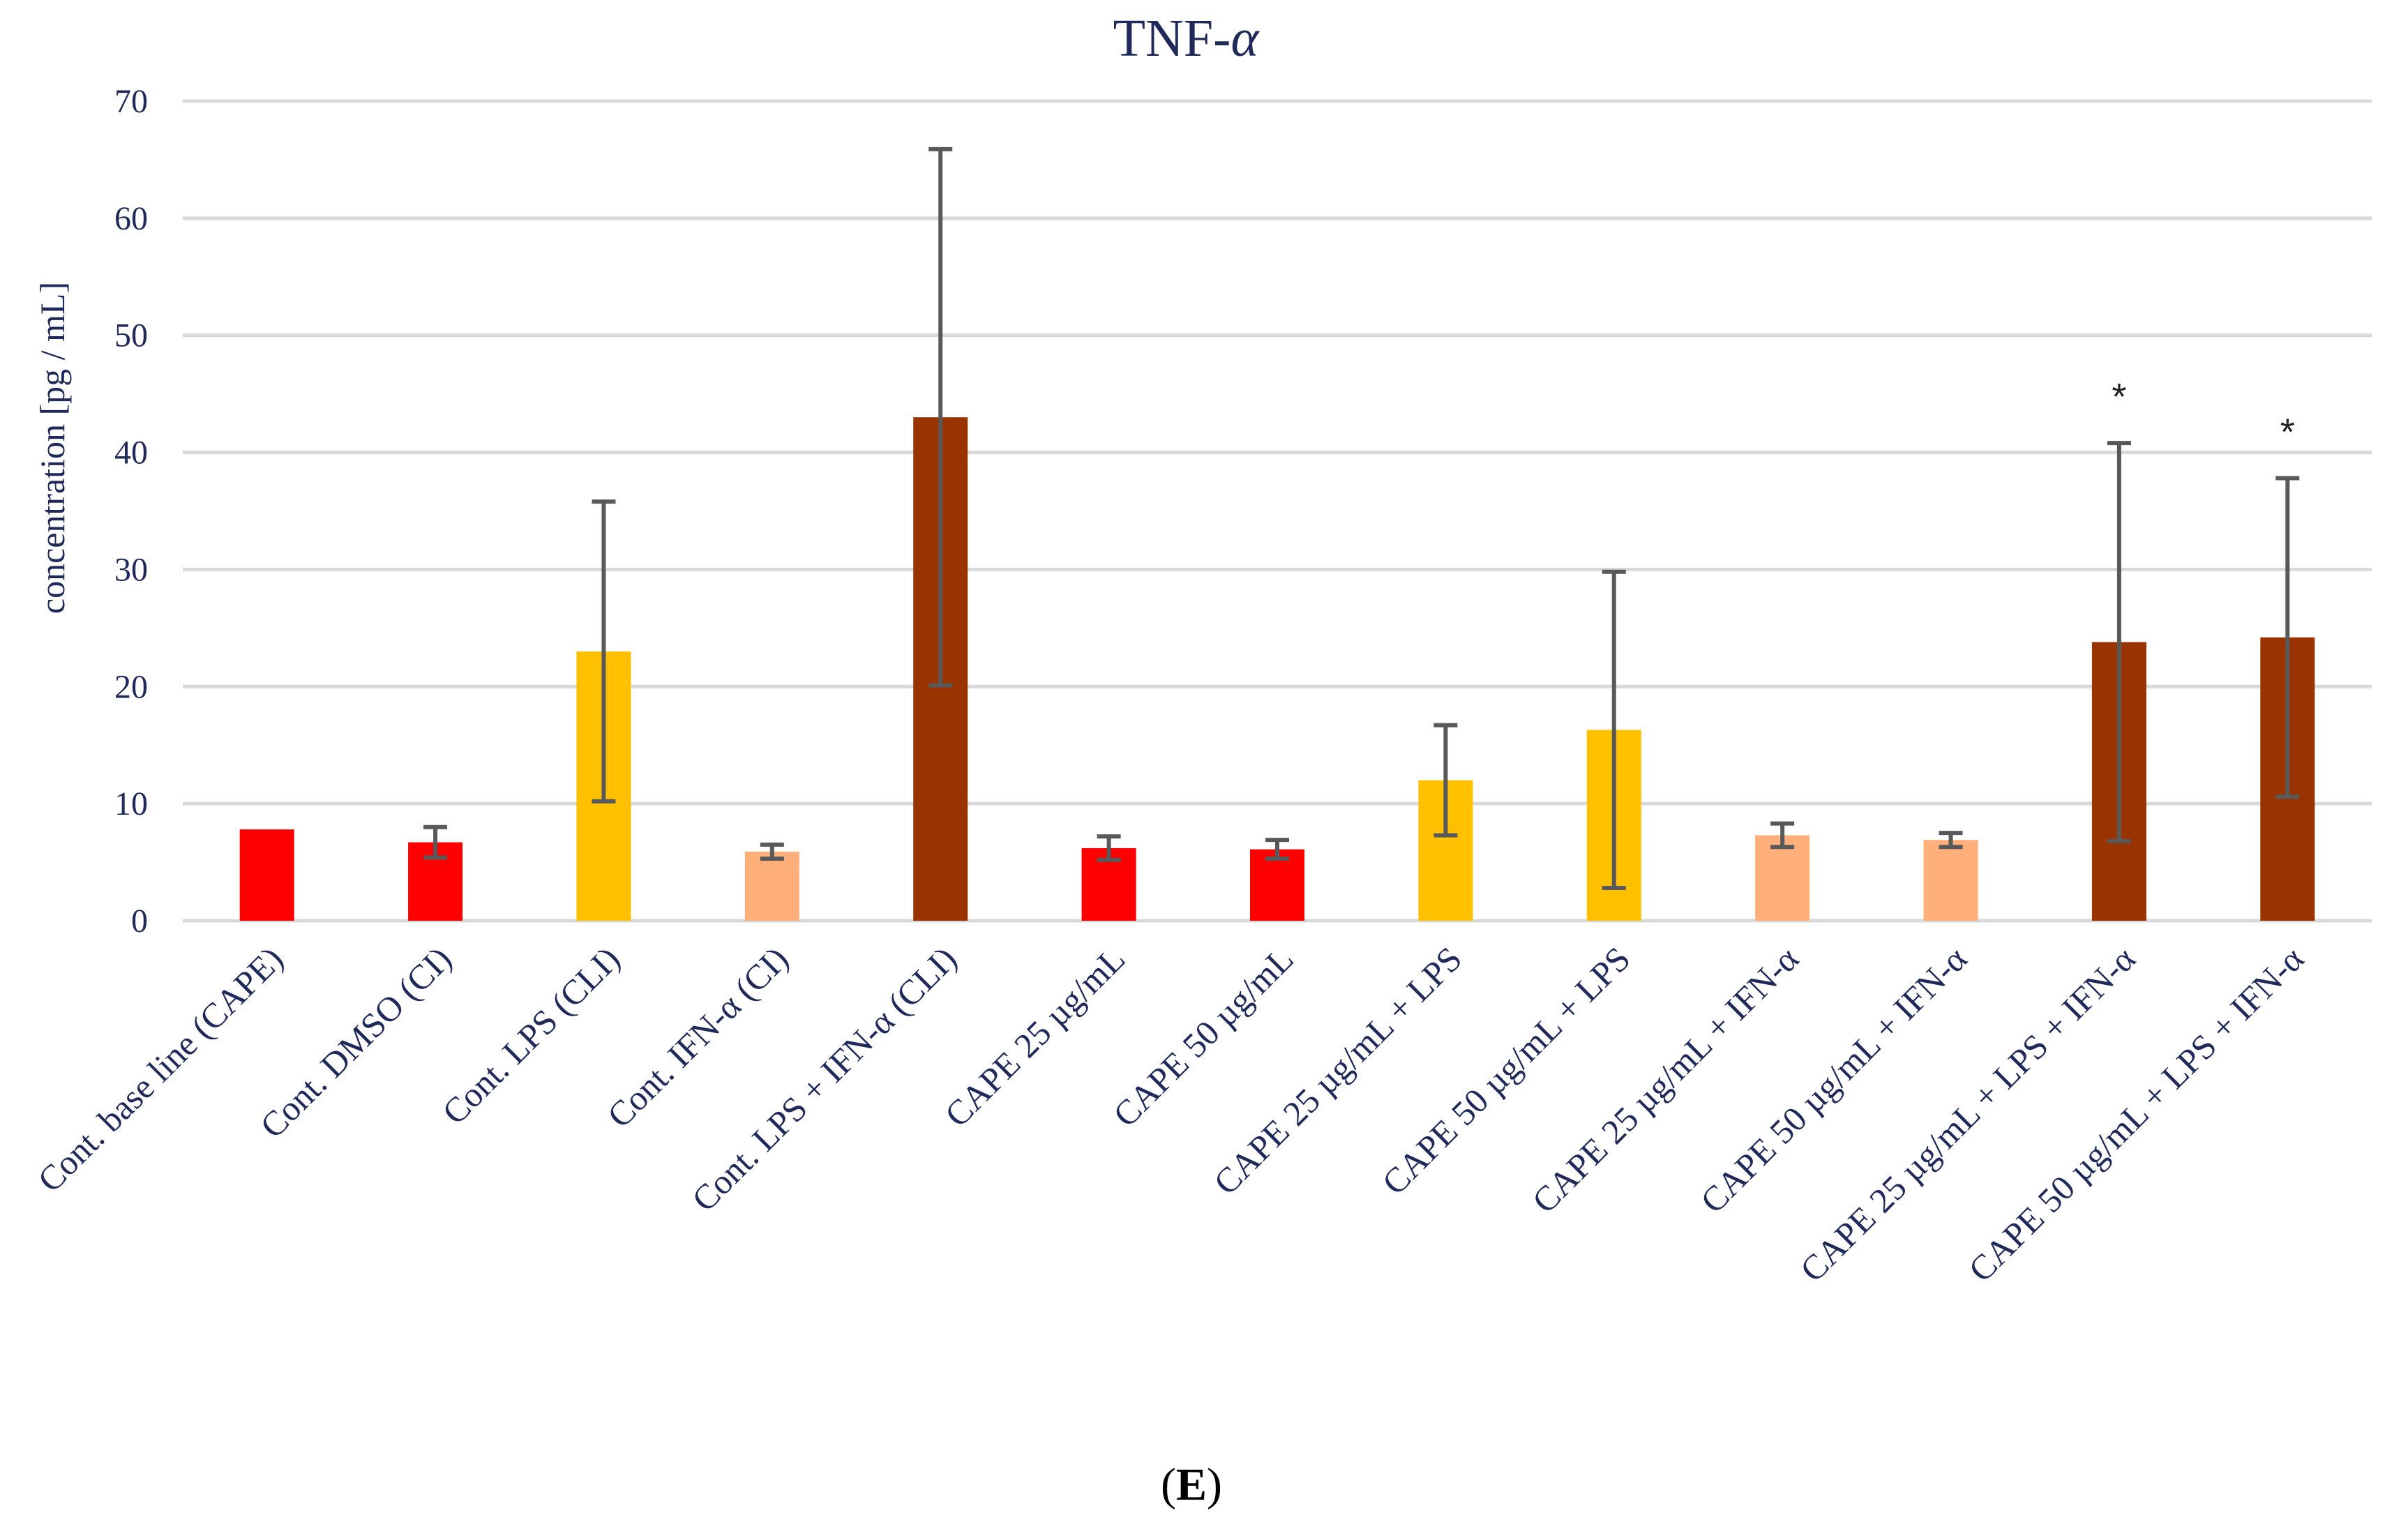 This screenshot has width=2408, height=1522. What do you see at coordinates (131, 686) in the screenshot?
I see `y-tick-label: 20` at bounding box center [131, 686].